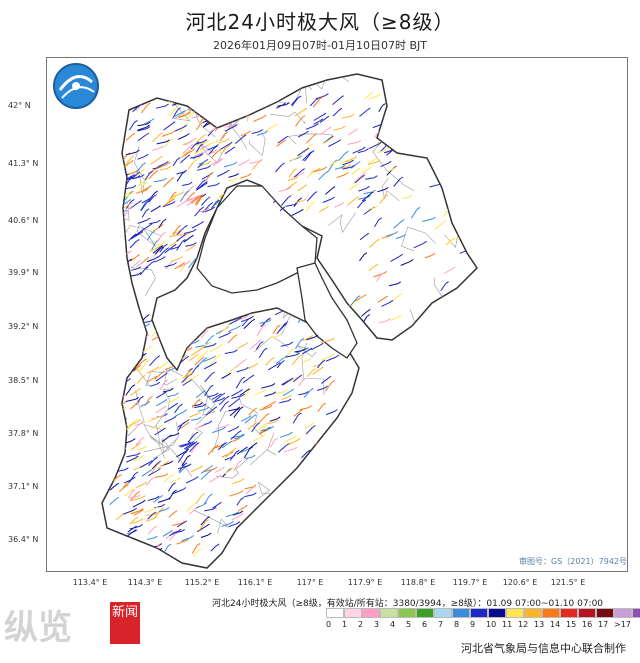 Image resolution: width=640 pixels, height=663 pixels. Describe the element at coordinates (377, 624) in the screenshot. I see `legend-level: 3` at that location.